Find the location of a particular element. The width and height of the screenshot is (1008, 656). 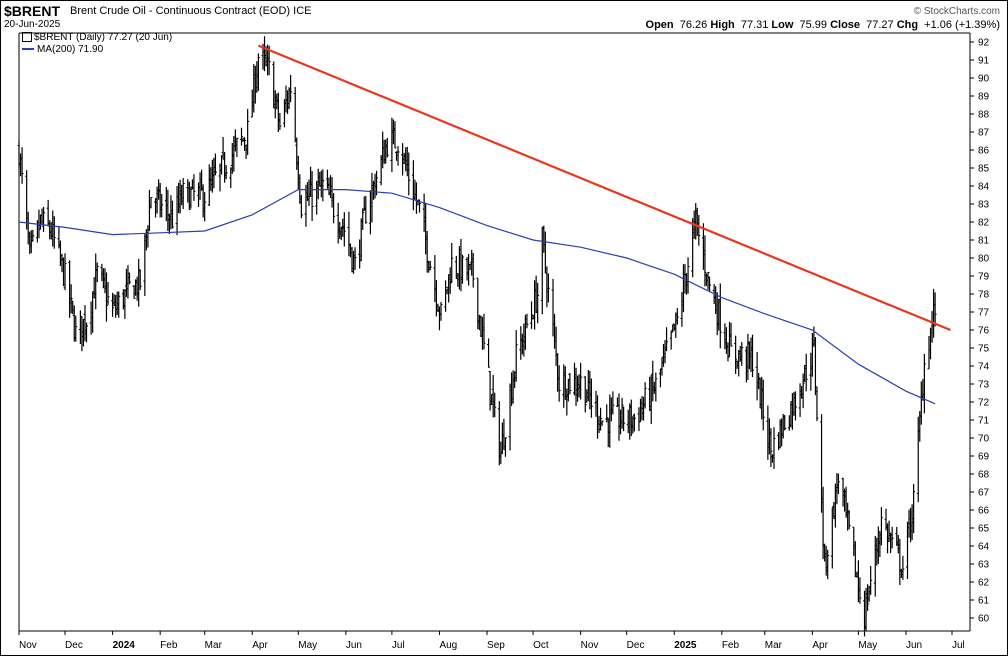

y-tick-label: 68 is located at coordinates (984, 475).